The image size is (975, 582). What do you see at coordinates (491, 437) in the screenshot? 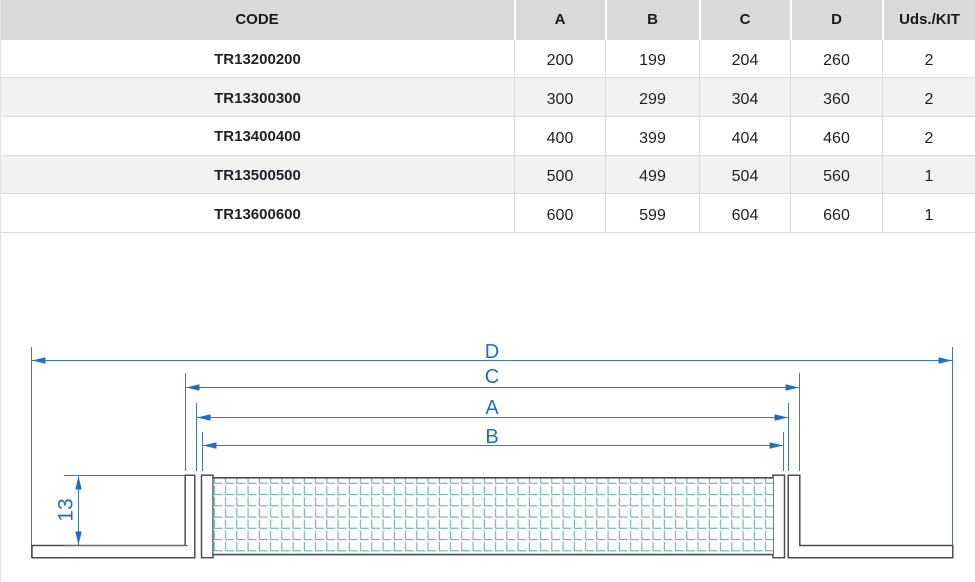
I see `svg-text: B` at bounding box center [491, 437].